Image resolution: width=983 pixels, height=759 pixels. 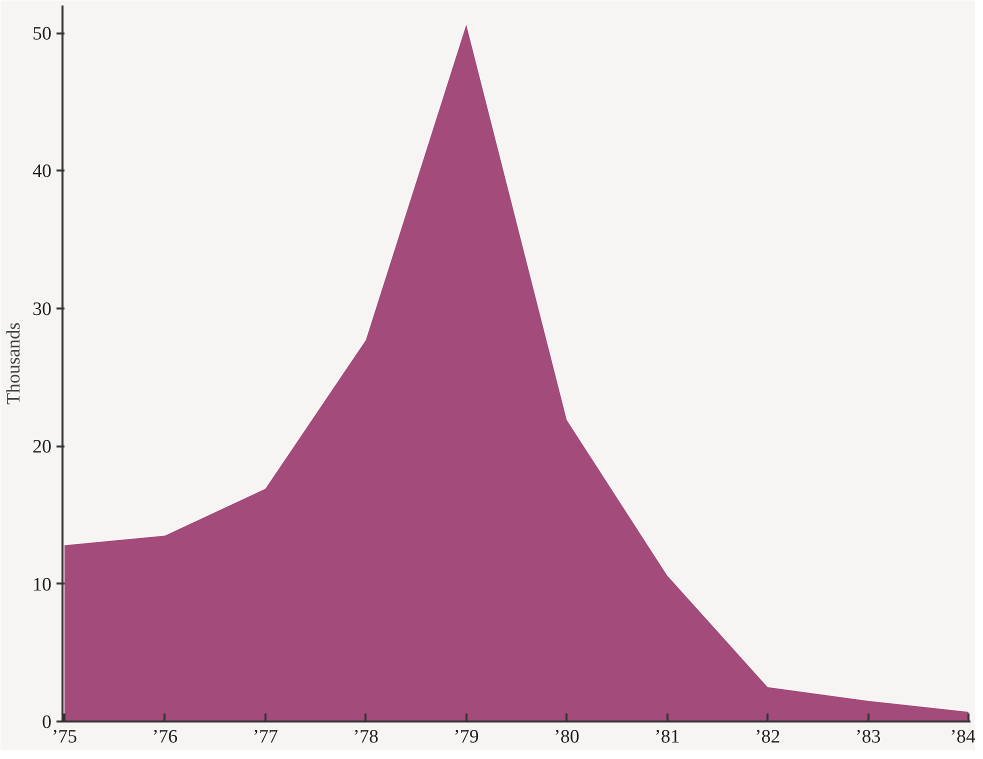 What do you see at coordinates (767, 737) in the screenshot?
I see `x-tick-label: ’82` at bounding box center [767, 737].